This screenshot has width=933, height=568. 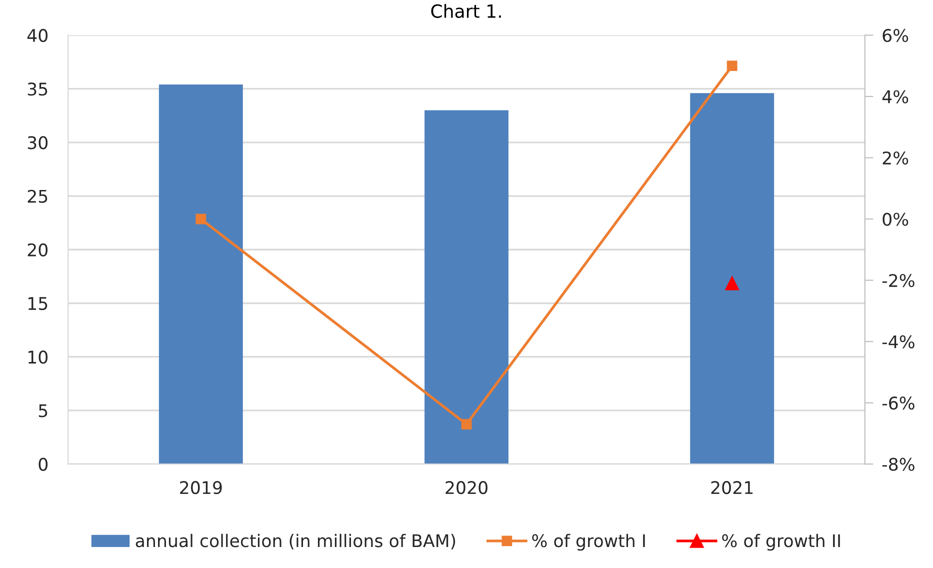 What do you see at coordinates (898, 403) in the screenshot?
I see `y2-tick-label: -6%` at bounding box center [898, 403].